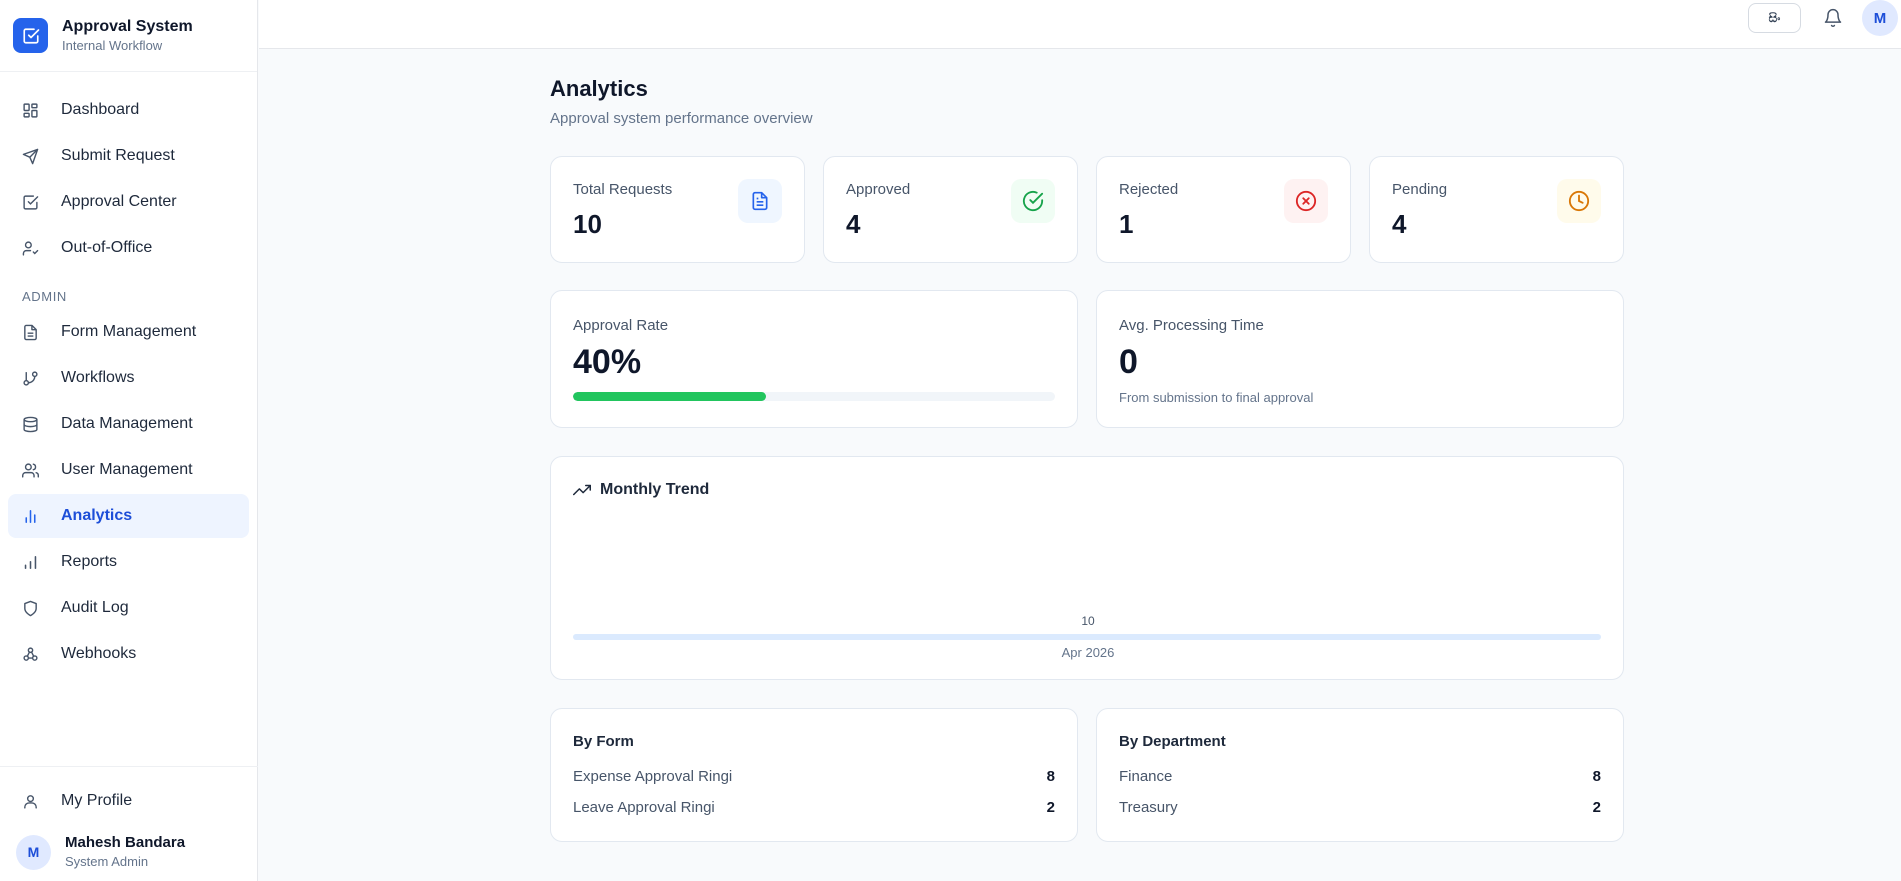 Image resolution: width=1901 pixels, height=881 pixels. What do you see at coordinates (128, 562) in the screenshot?
I see `sidebar-item-reports: Reports` at bounding box center [128, 562].